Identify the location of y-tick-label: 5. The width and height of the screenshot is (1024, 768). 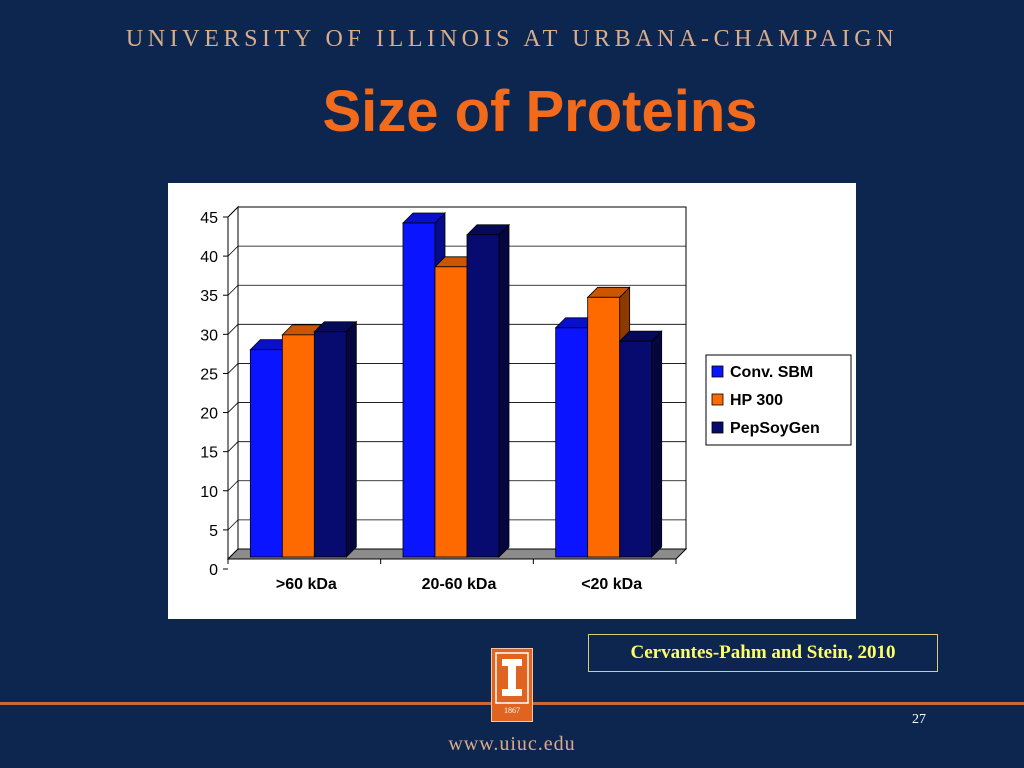
(213, 531).